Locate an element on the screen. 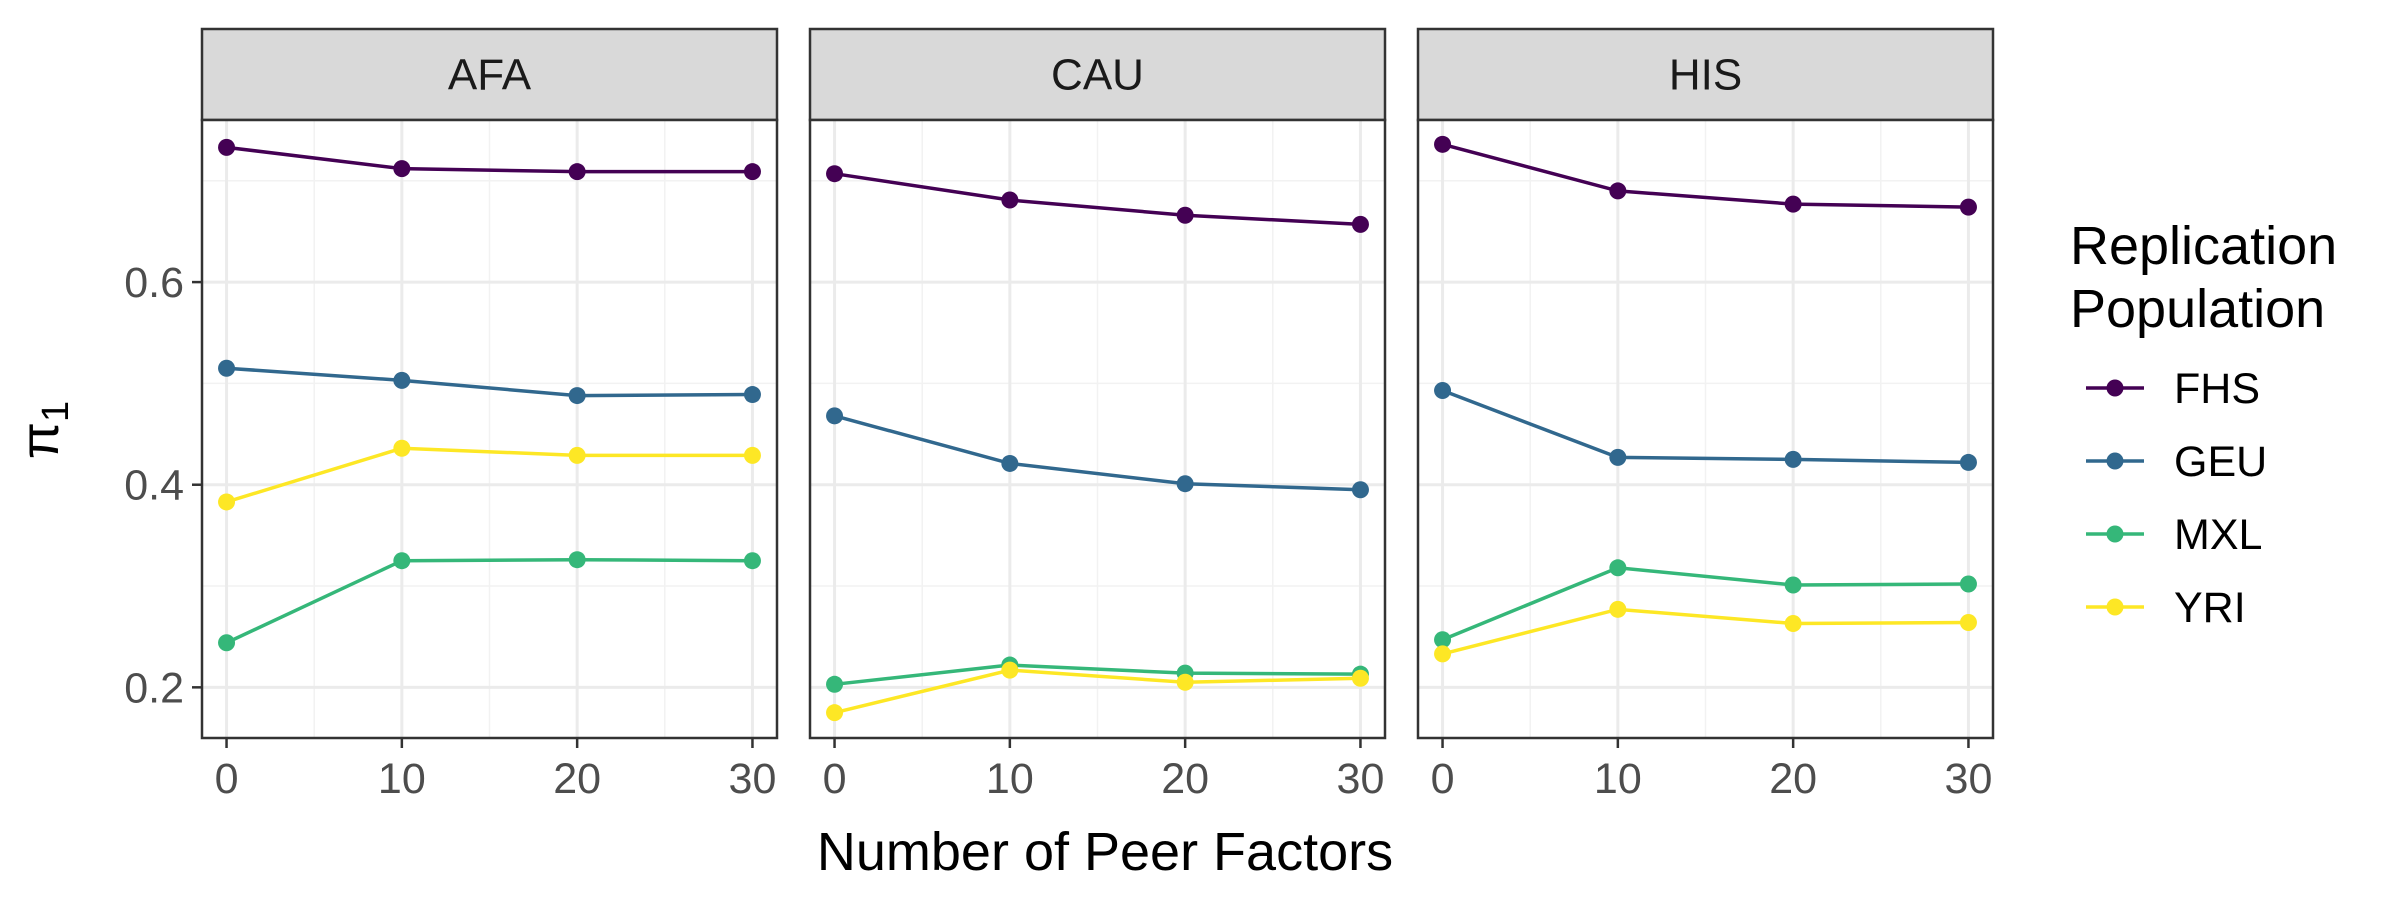  facet-label: CAU is located at coordinates (1097, 75).